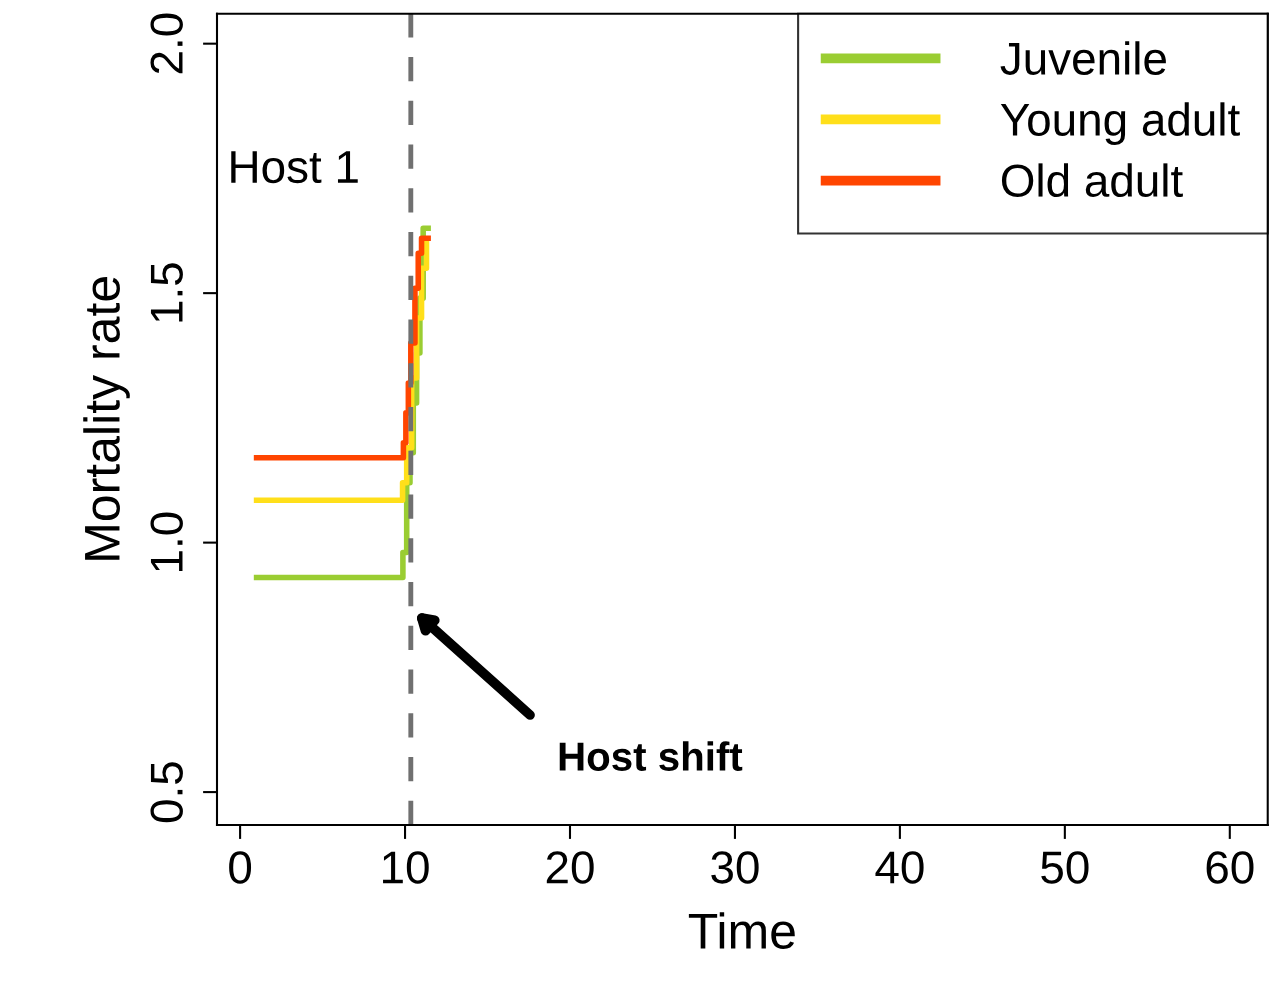 This screenshot has height=981, width=1269. I want to click on x-axis-title: Time, so click(741, 930).